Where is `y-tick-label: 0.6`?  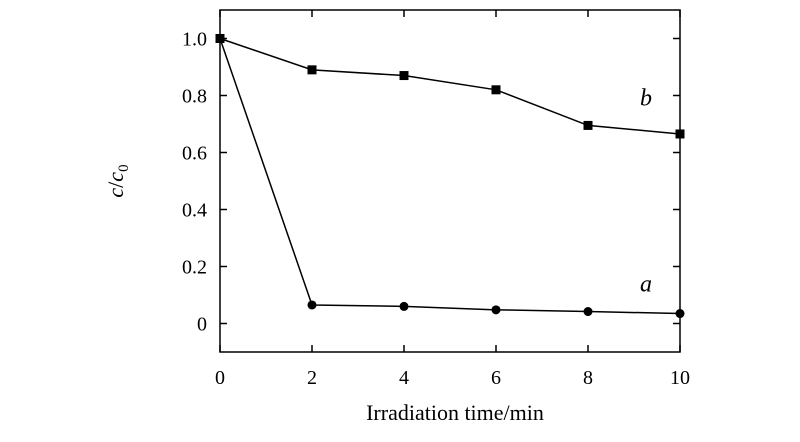 y-tick-label: 0.6 is located at coordinates (194, 154).